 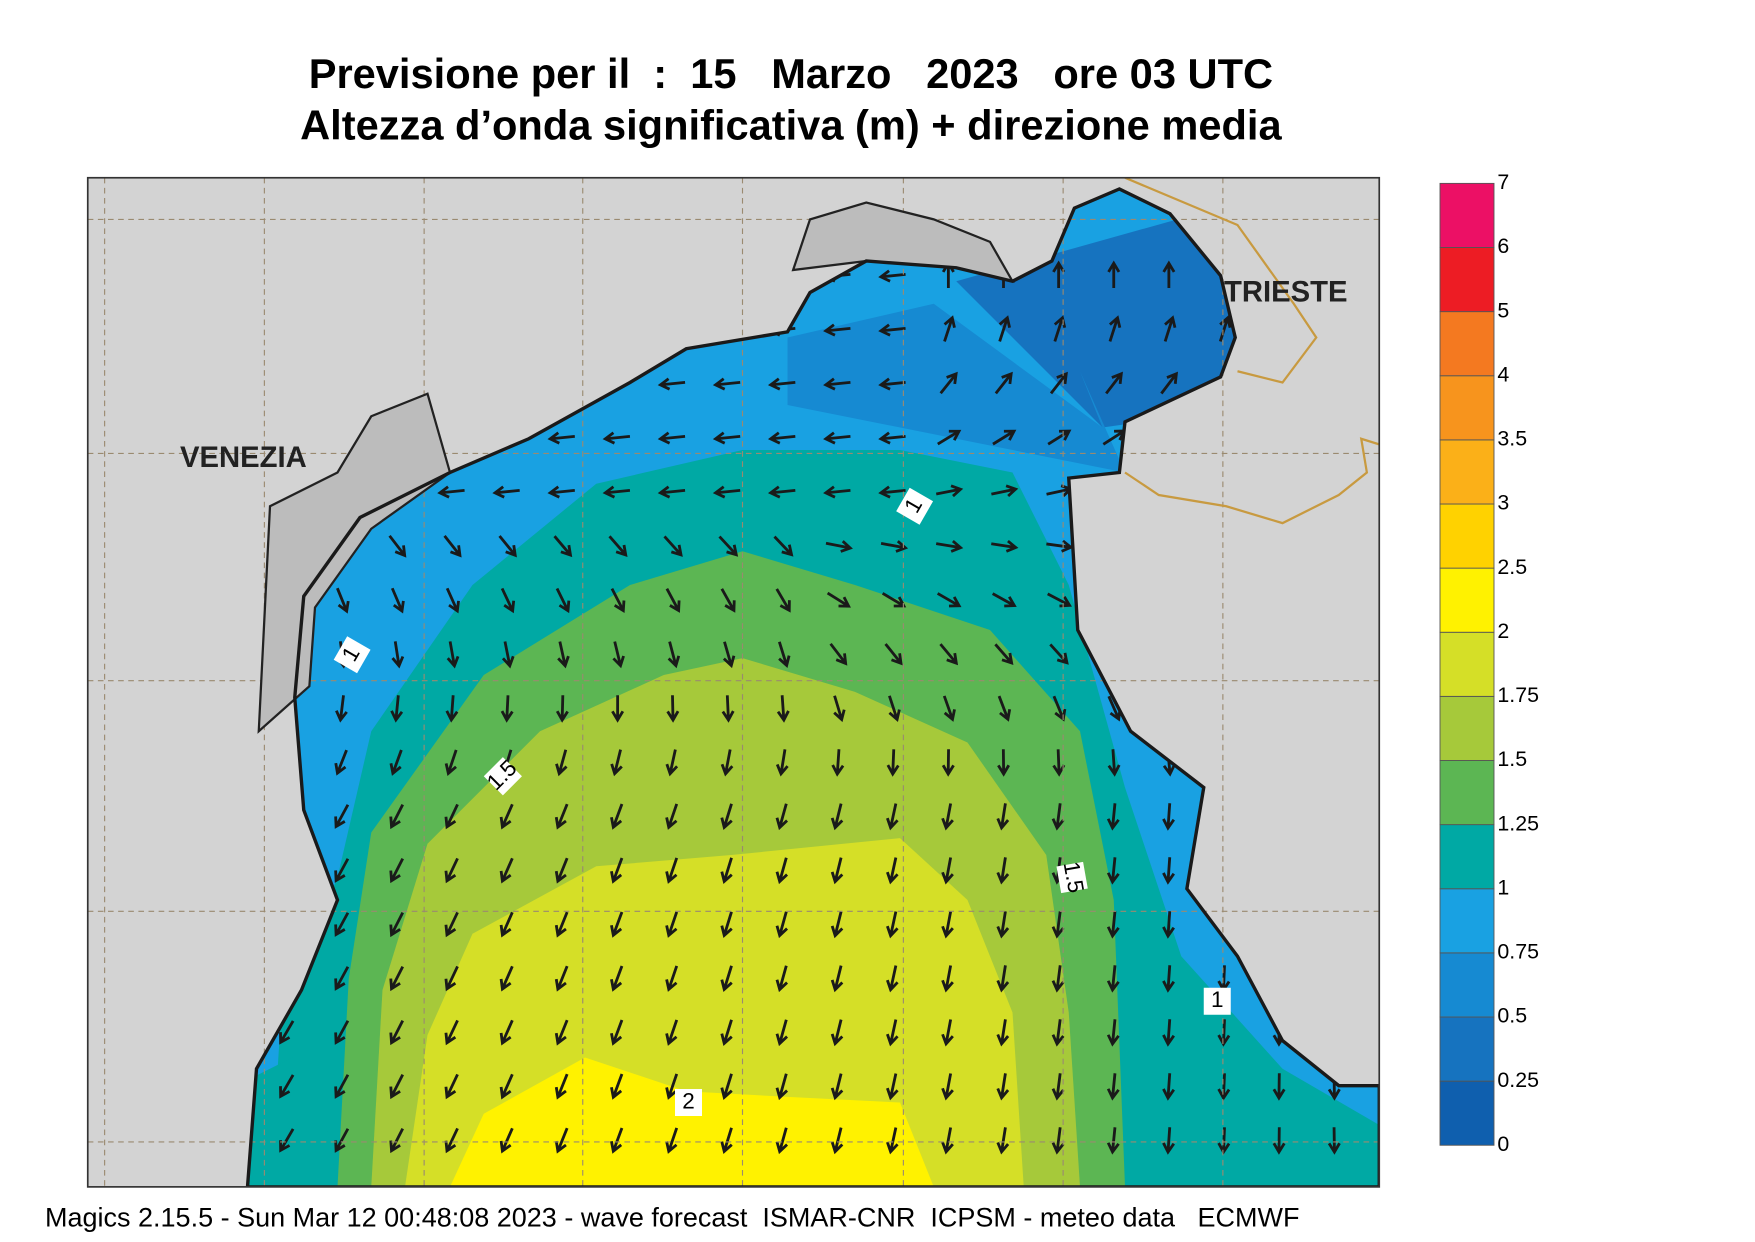 I want to click on colorbar-label: 2, so click(x=1503, y=631).